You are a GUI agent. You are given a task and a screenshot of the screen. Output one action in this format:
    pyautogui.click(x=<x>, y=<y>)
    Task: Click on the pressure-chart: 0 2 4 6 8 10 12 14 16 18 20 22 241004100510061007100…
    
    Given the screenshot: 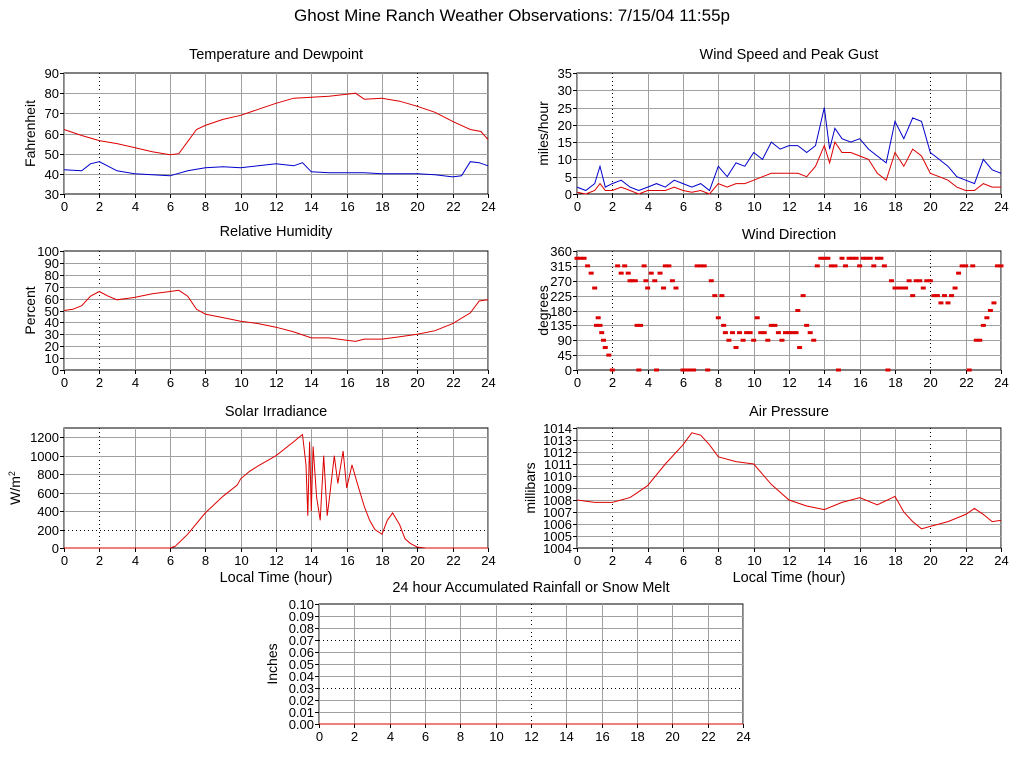 What is the action you would take?
    pyautogui.click(x=765, y=495)
    